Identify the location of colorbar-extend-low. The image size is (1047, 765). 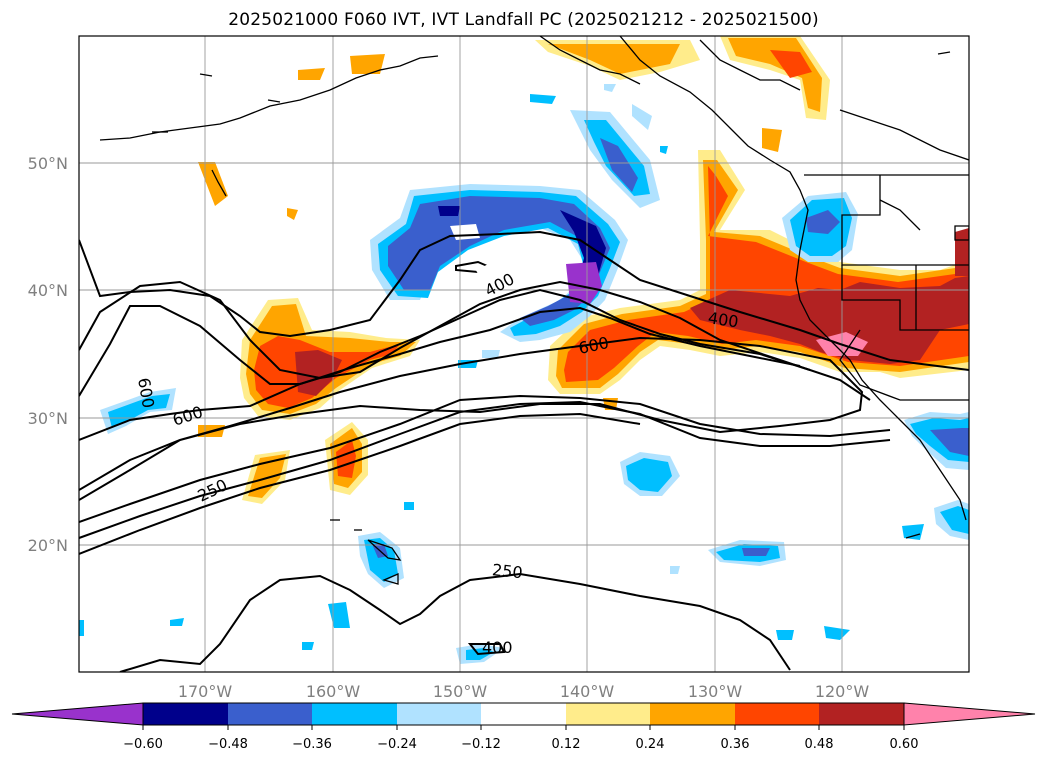
(77, 714).